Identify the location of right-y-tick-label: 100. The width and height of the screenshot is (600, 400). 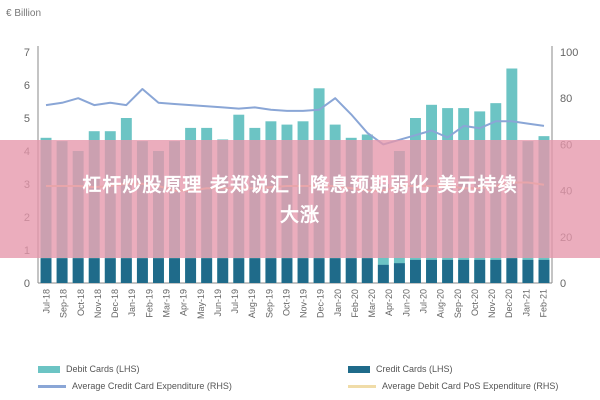
(569, 53).